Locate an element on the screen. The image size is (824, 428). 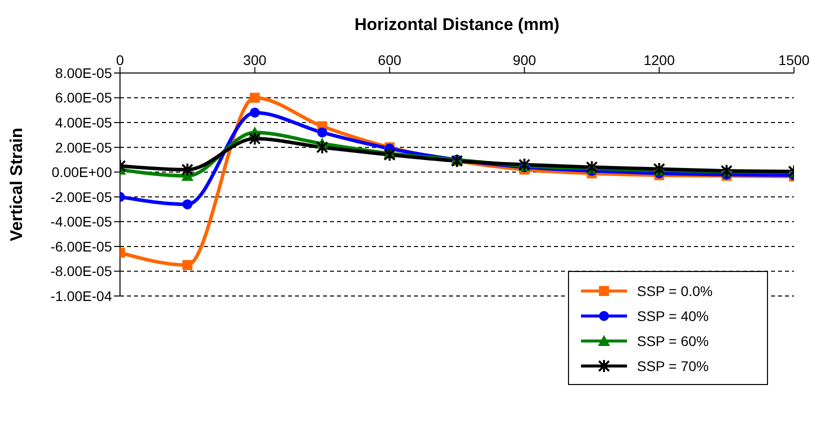
x-tick-label: 1500 is located at coordinates (794, 60).